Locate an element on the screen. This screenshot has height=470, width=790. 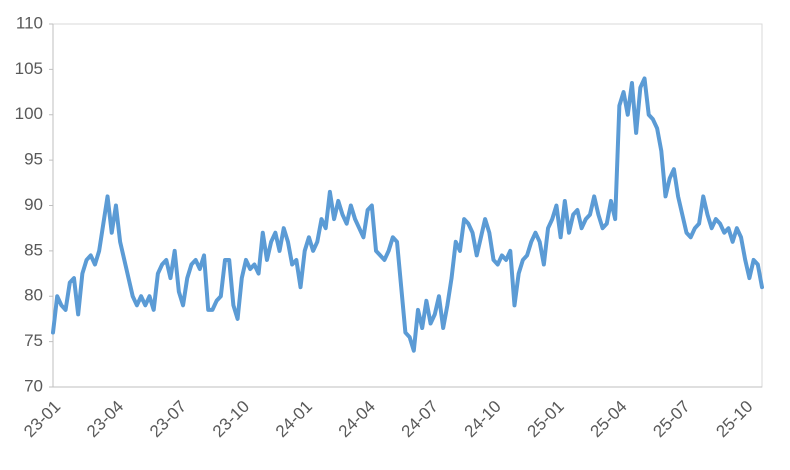
x-tick-label: 23-01 is located at coordinates (42, 419).